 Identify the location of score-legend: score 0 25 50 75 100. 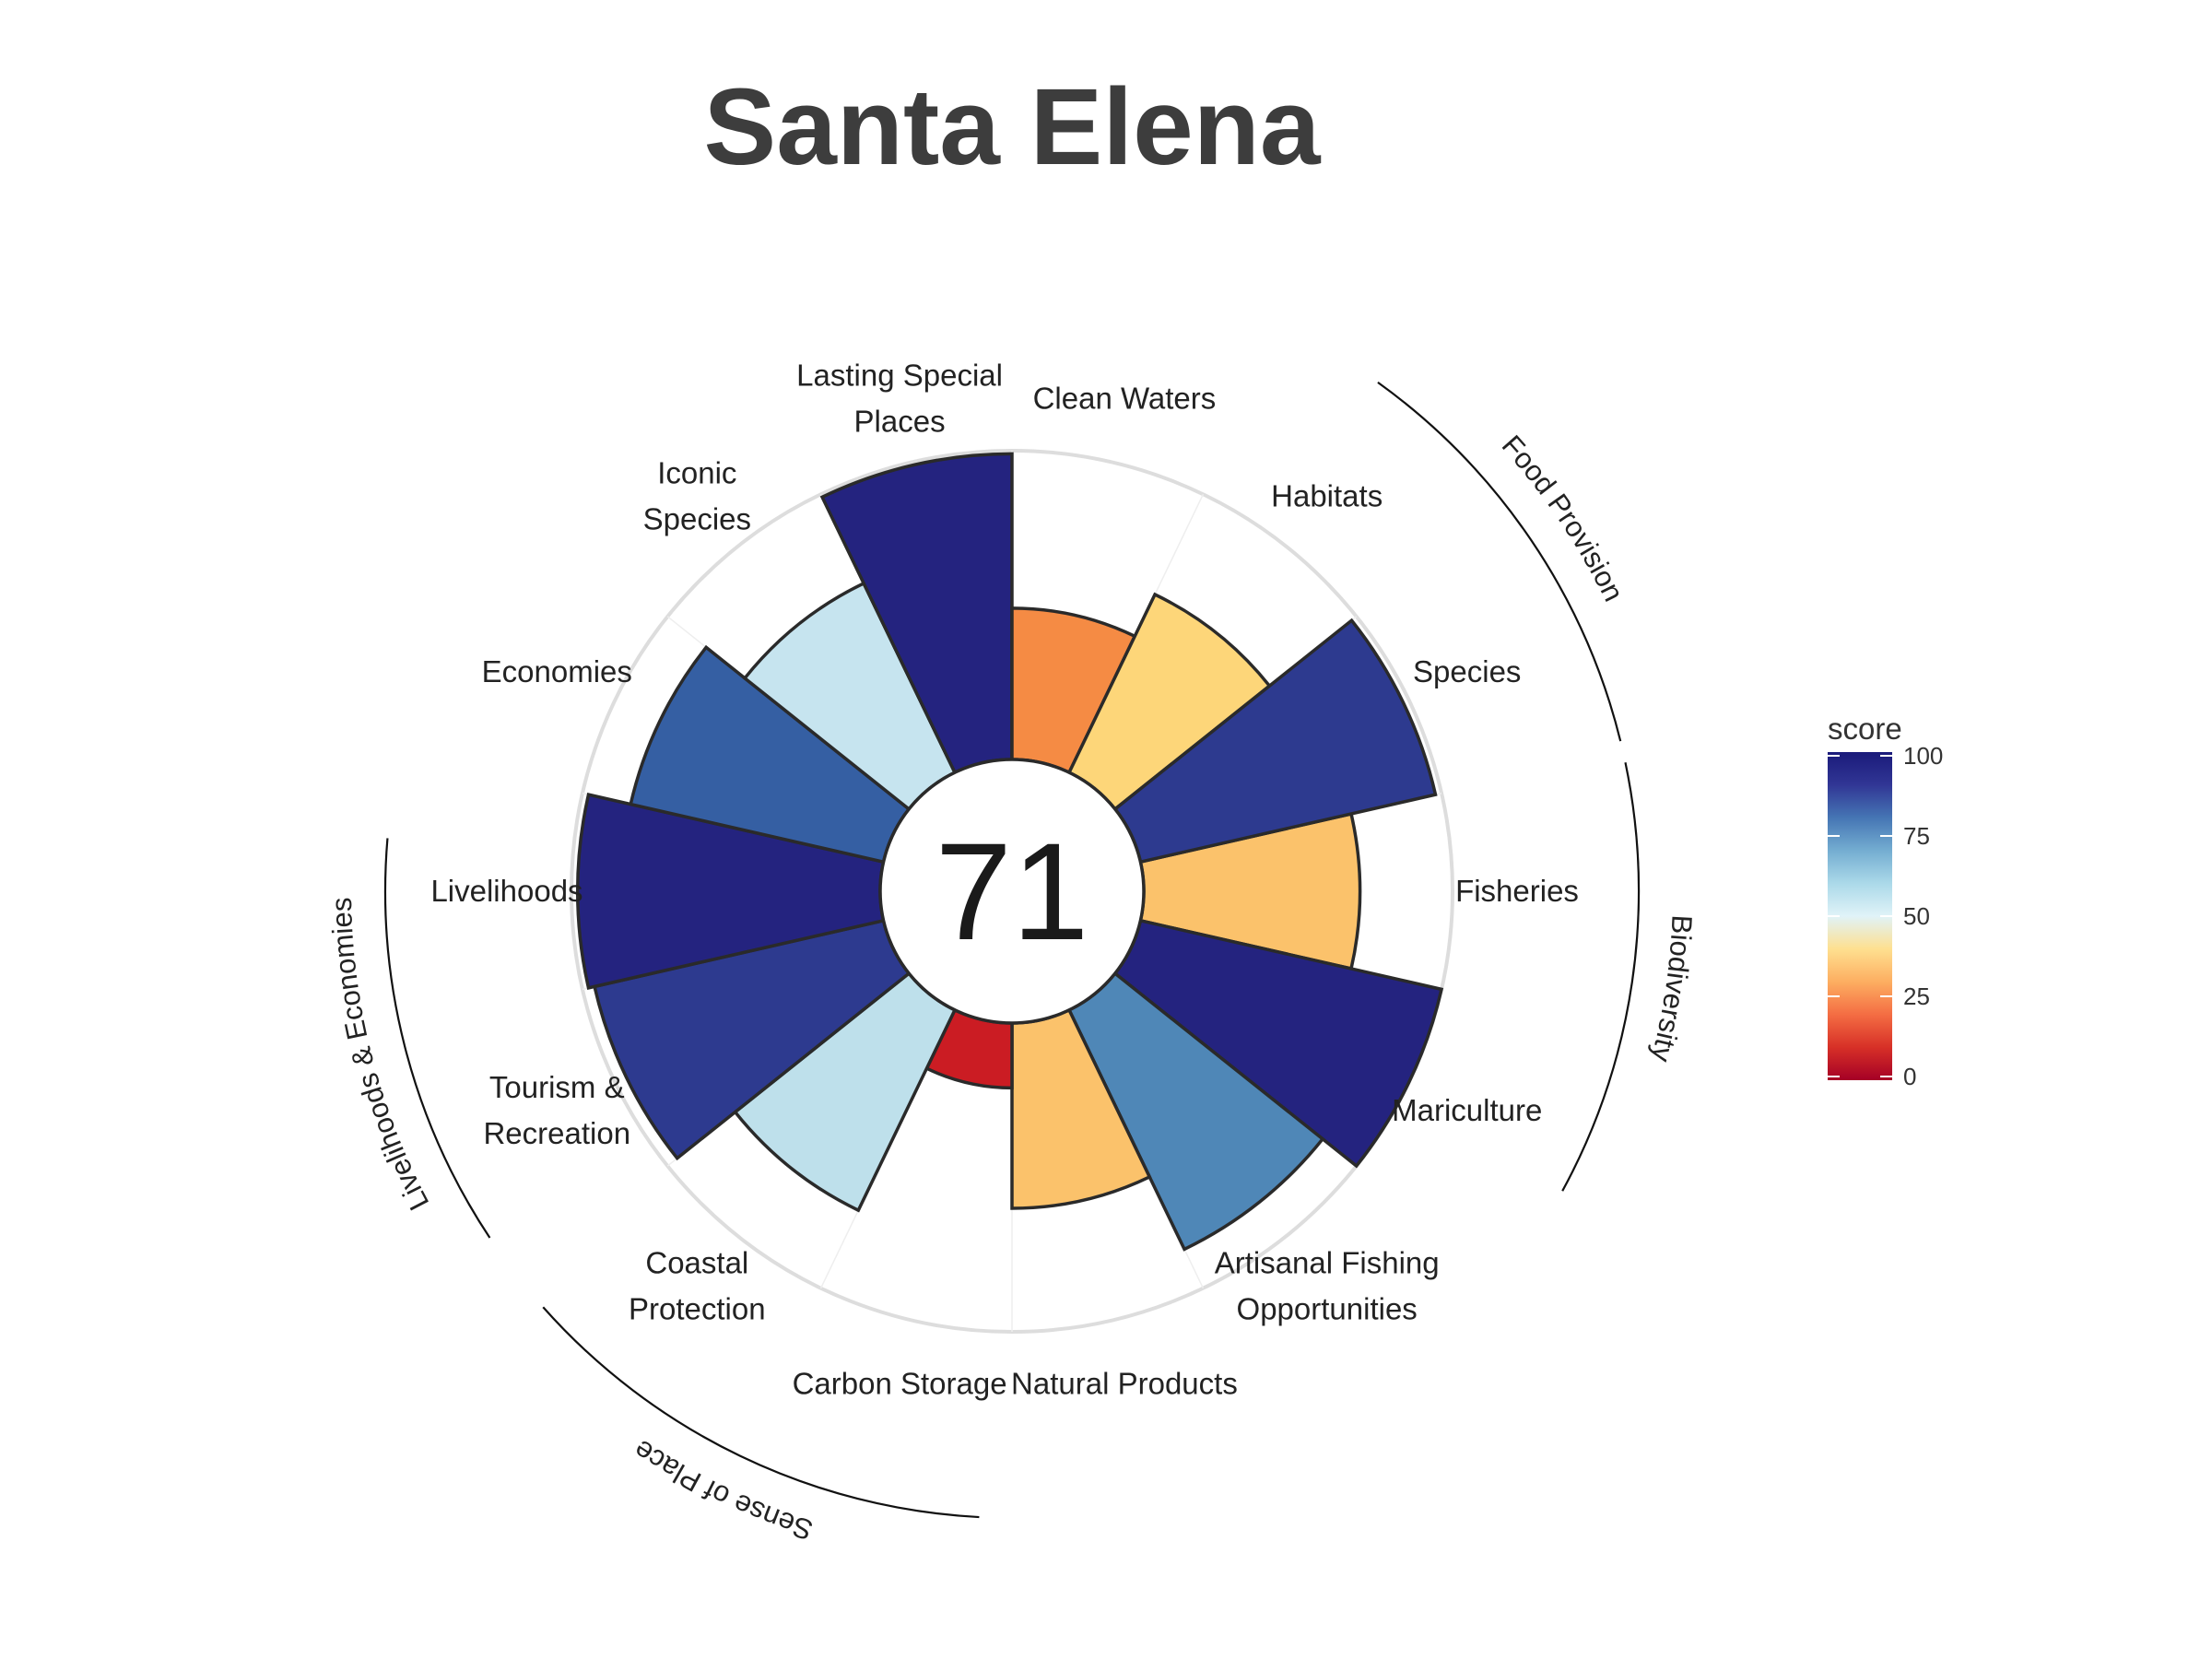
(1885, 901).